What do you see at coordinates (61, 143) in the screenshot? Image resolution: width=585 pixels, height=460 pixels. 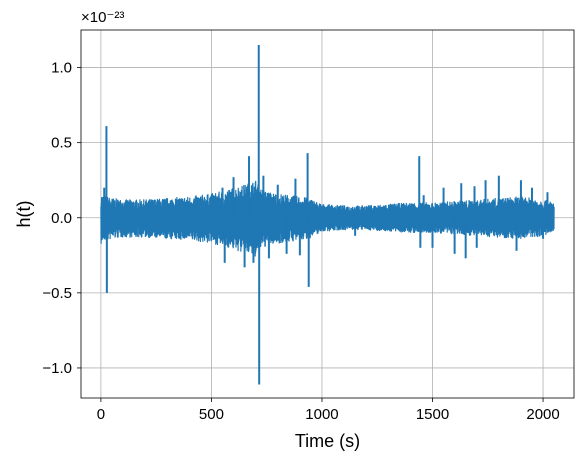 I see `y-tick-label: 0.5` at bounding box center [61, 143].